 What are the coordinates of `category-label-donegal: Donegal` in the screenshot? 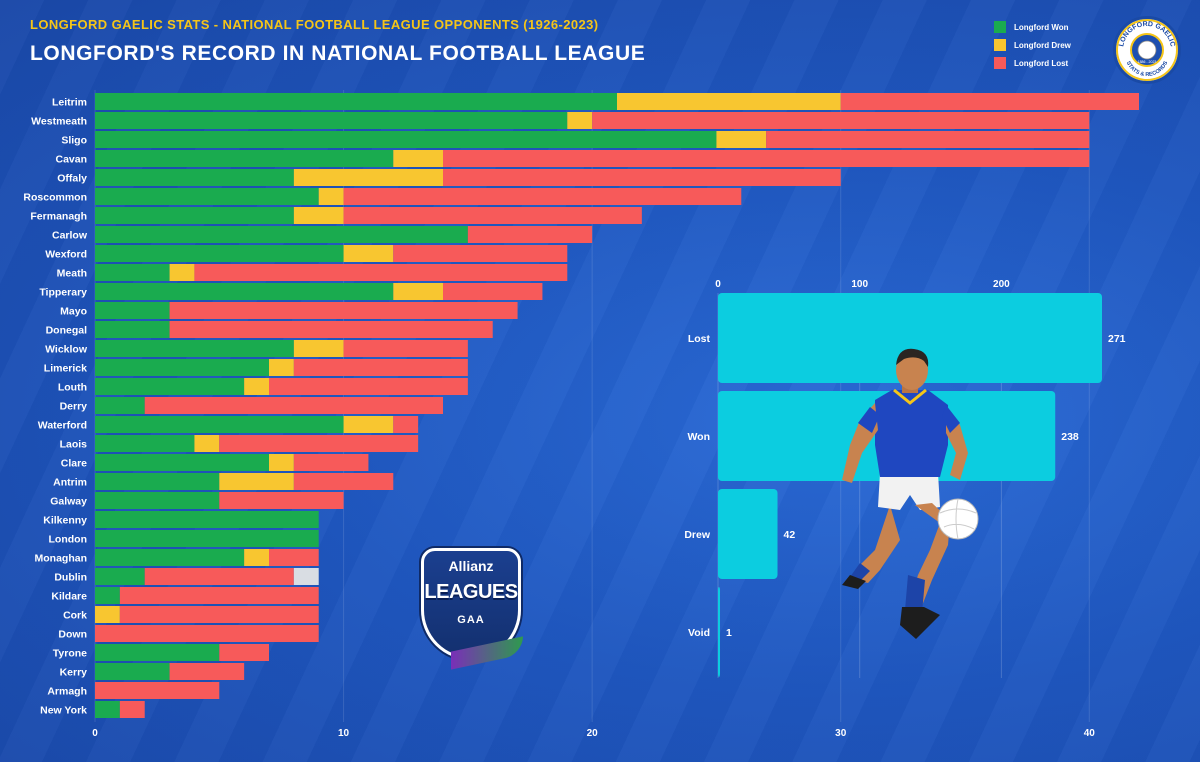 It's located at (67, 331).